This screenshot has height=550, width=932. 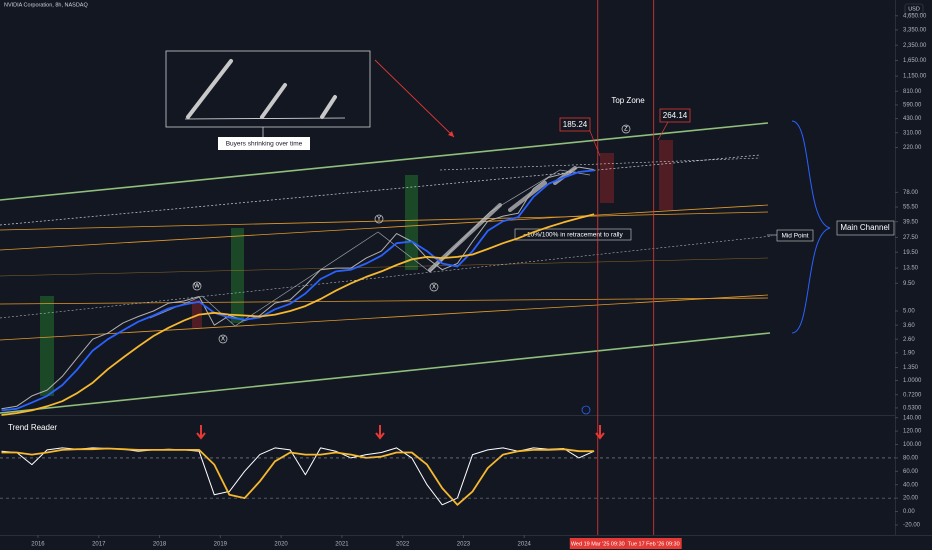 I want to click on channel-bottom, so click(x=385, y=373).